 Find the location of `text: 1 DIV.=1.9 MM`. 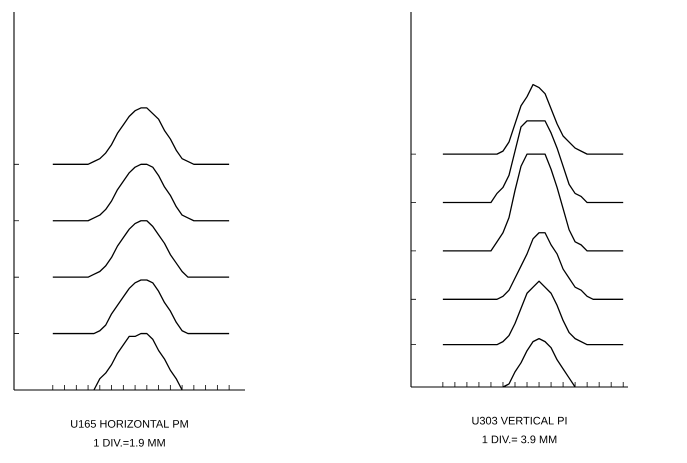

text: 1 DIV.=1.9 MM is located at coordinates (129, 442).